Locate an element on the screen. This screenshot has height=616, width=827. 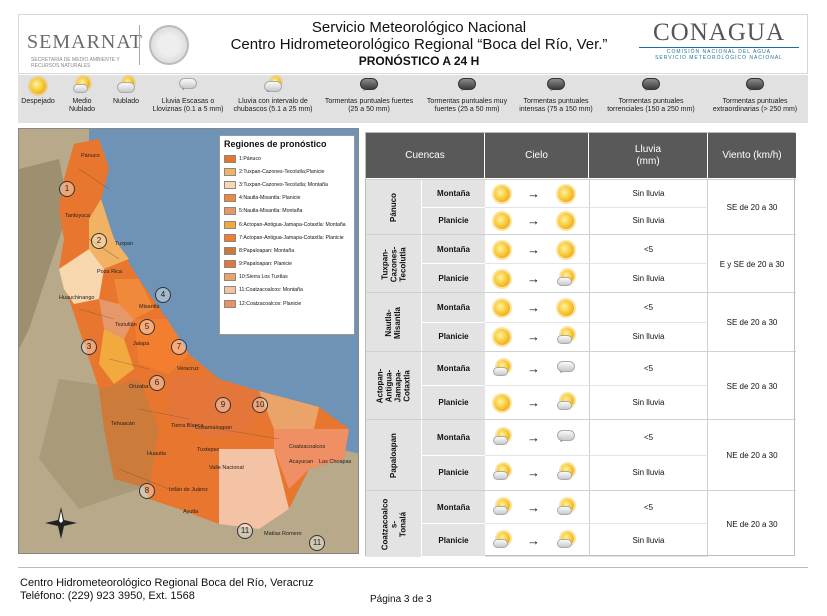
map-place-acayucan: Acayucan is located at coordinates (301, 462).